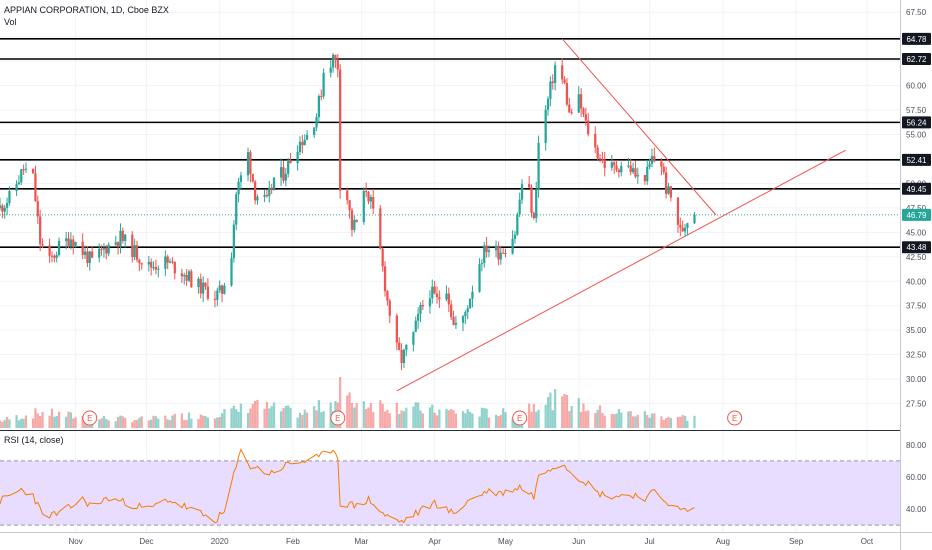 The height and width of the screenshot is (550, 932). Describe the element at coordinates (916, 281) in the screenshot. I see `price-tick-label: 40.00` at that location.